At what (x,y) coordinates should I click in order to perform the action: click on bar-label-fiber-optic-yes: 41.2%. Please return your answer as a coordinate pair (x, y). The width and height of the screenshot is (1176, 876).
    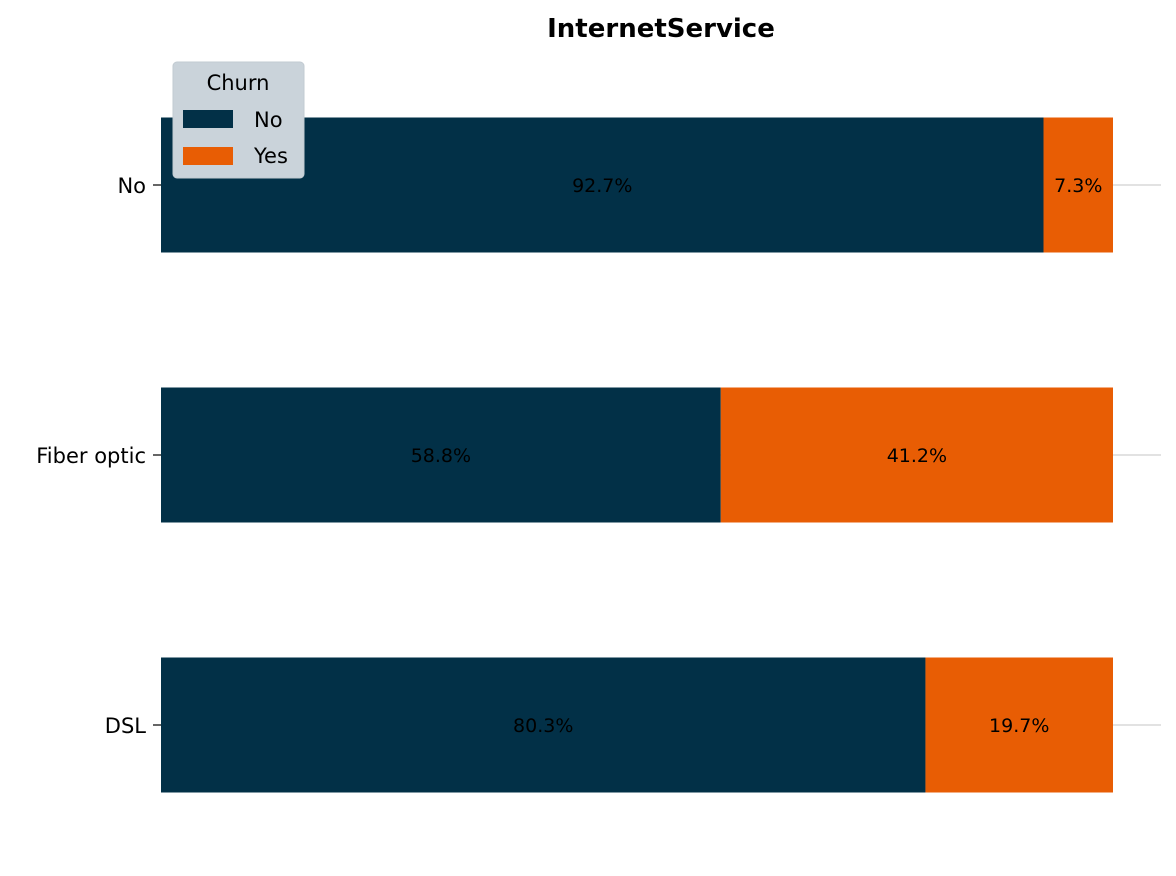
    Looking at the image, I should click on (917, 456).